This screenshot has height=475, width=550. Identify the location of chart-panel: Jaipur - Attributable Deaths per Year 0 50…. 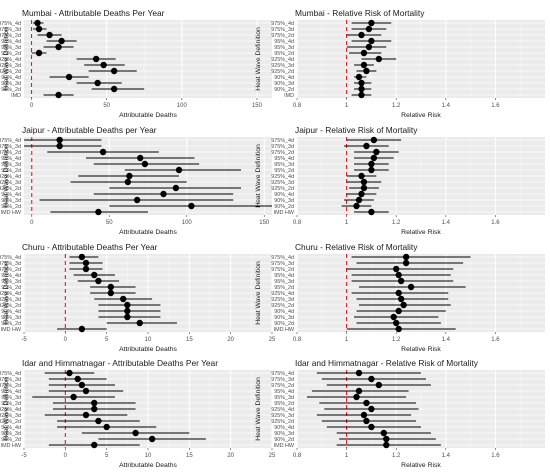
(136, 180).